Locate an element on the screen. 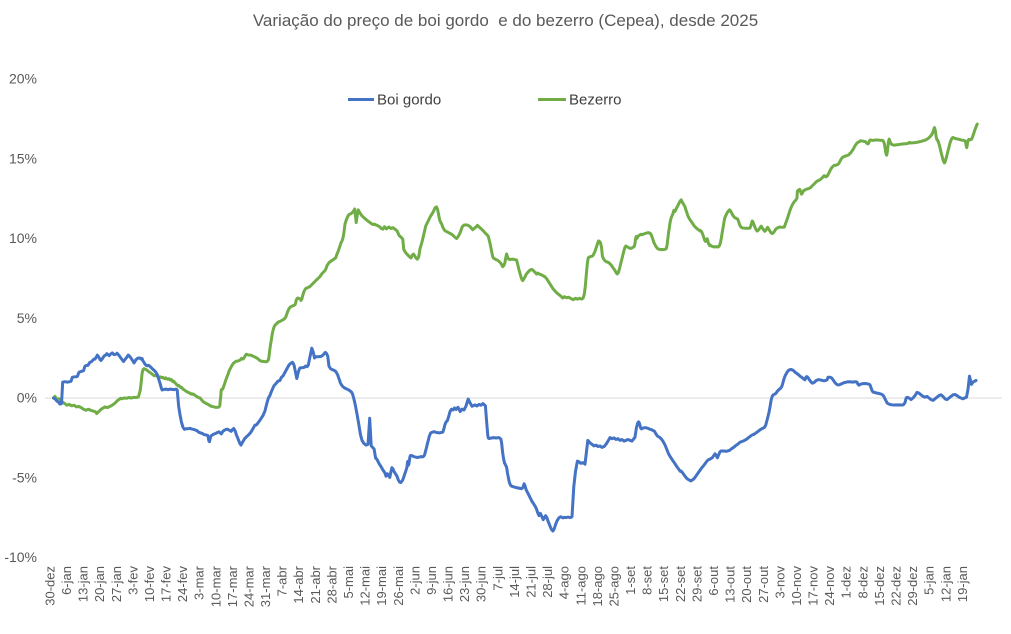 This screenshot has height=634, width=1011. svg-text: 14-abr is located at coordinates (298, 584).